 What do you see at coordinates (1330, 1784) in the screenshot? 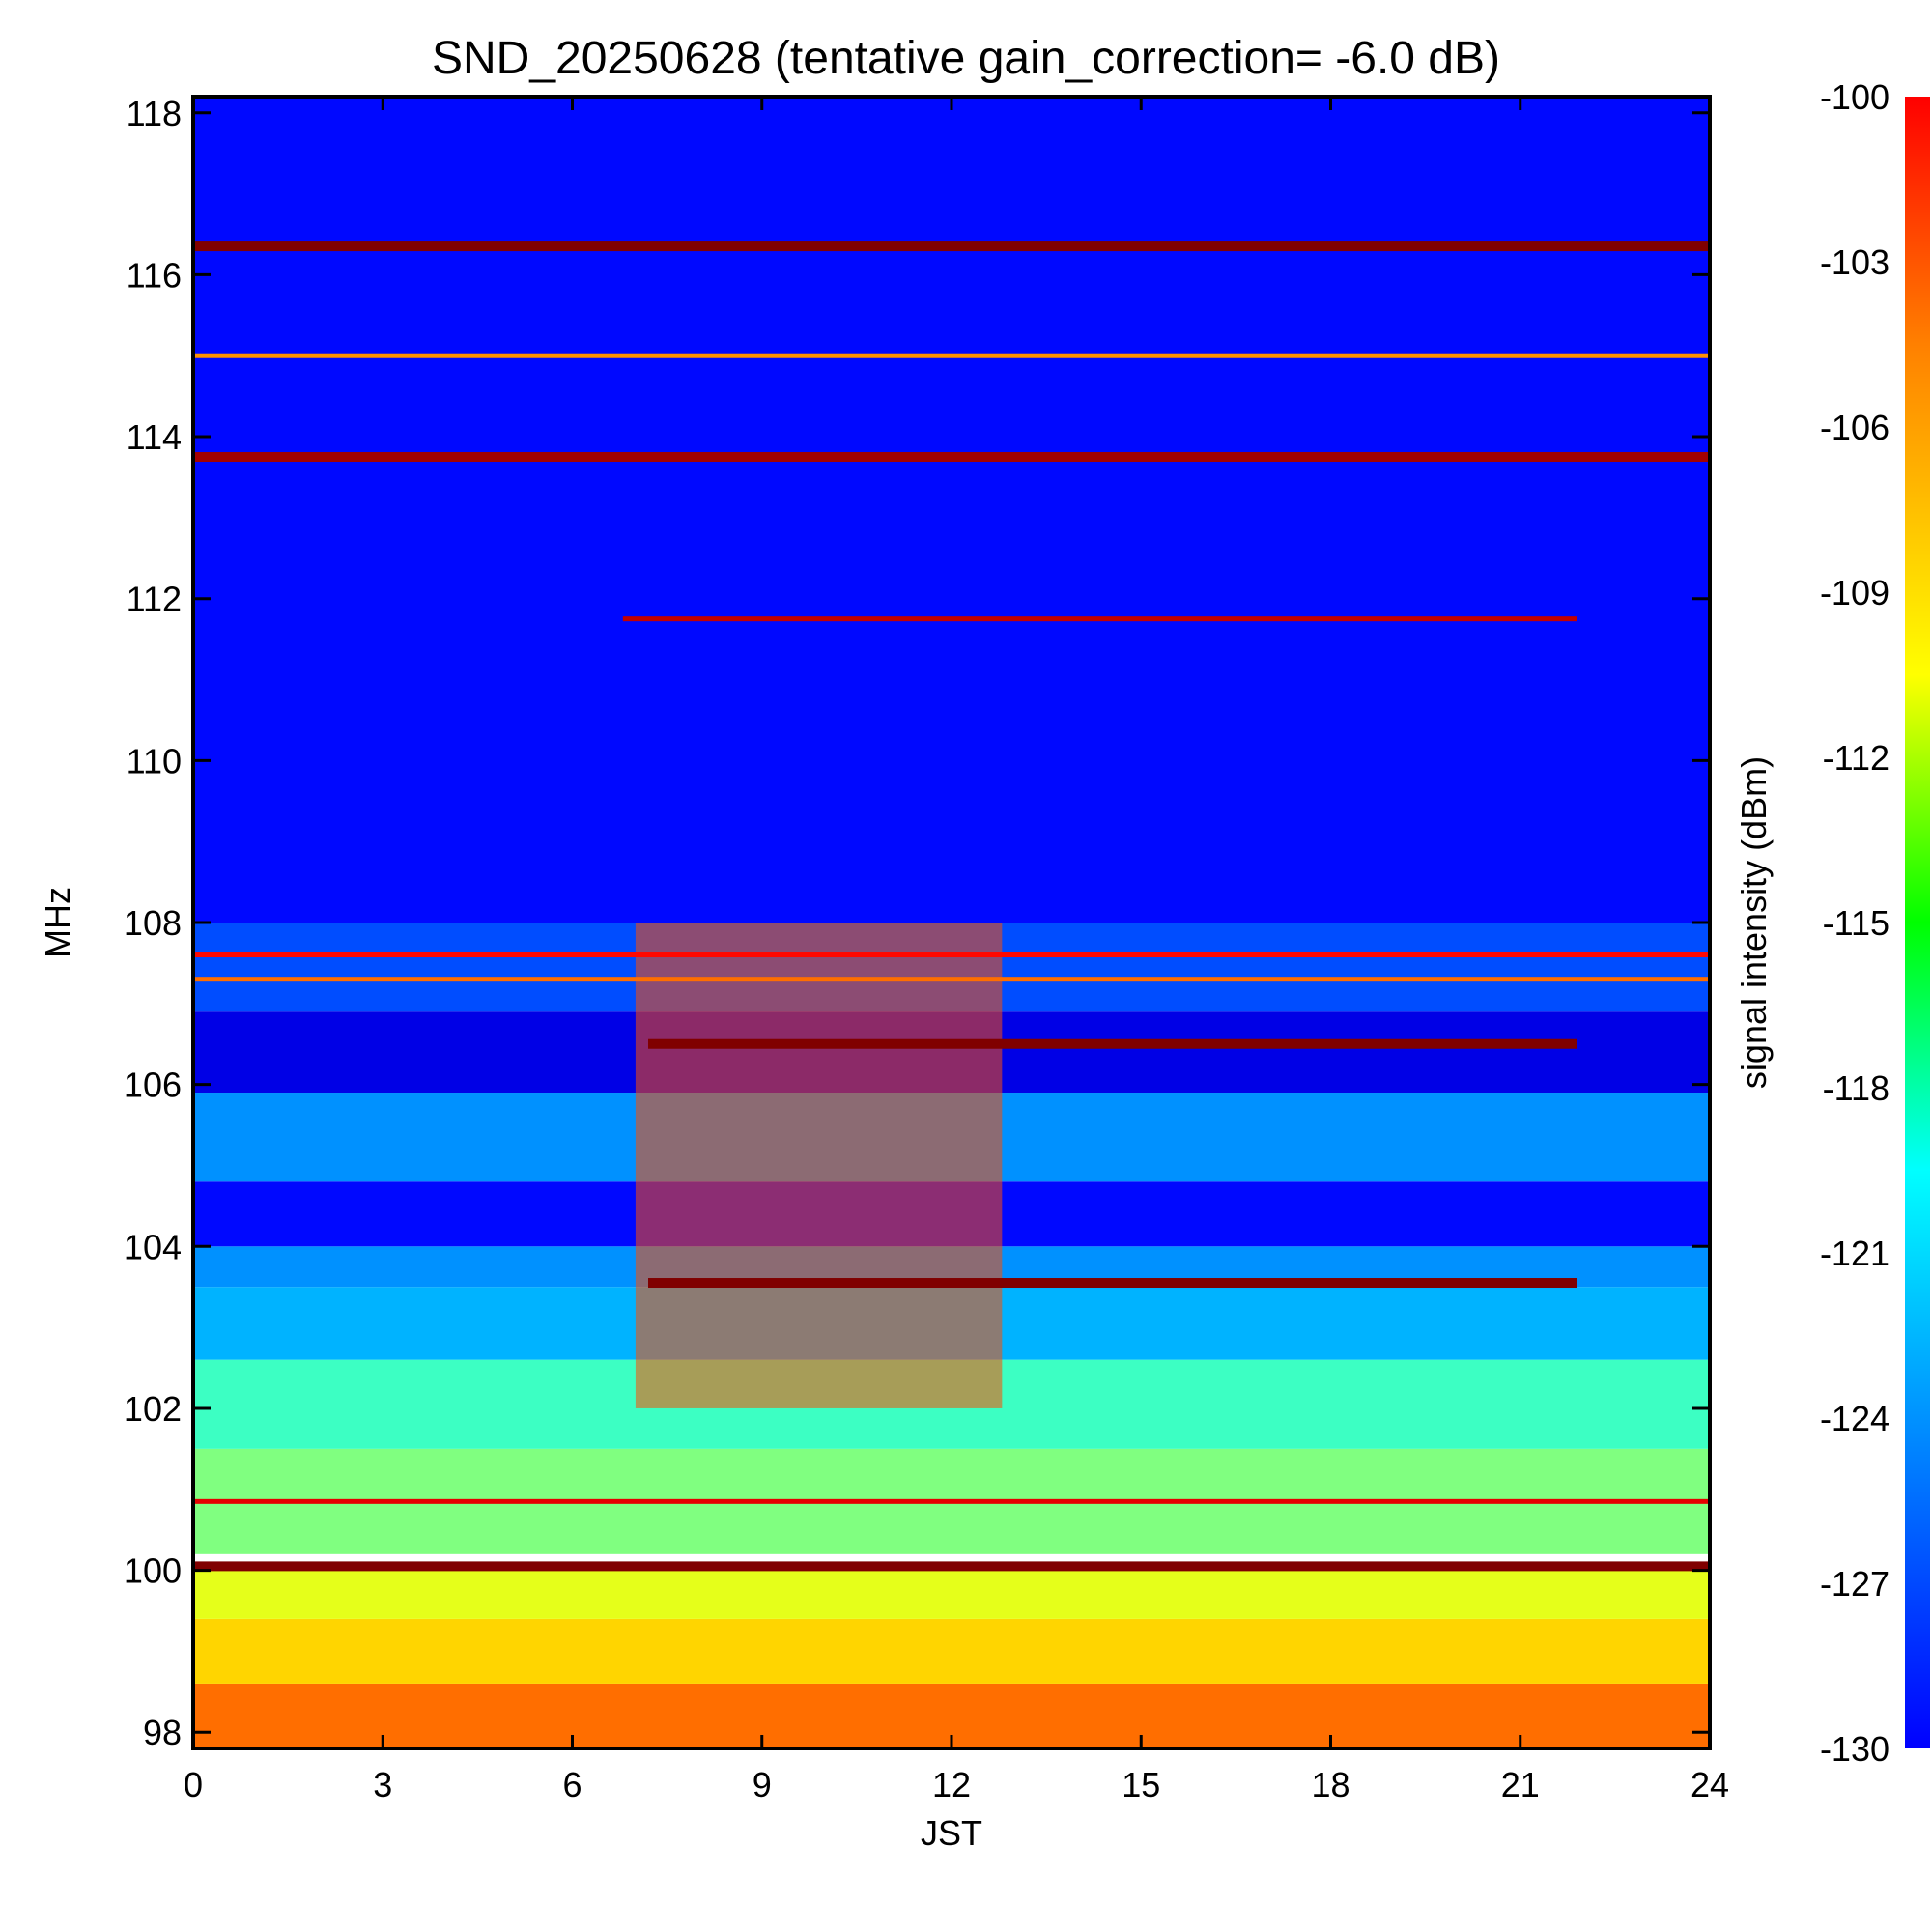
I see `x-tick-label: 18` at bounding box center [1330, 1784].